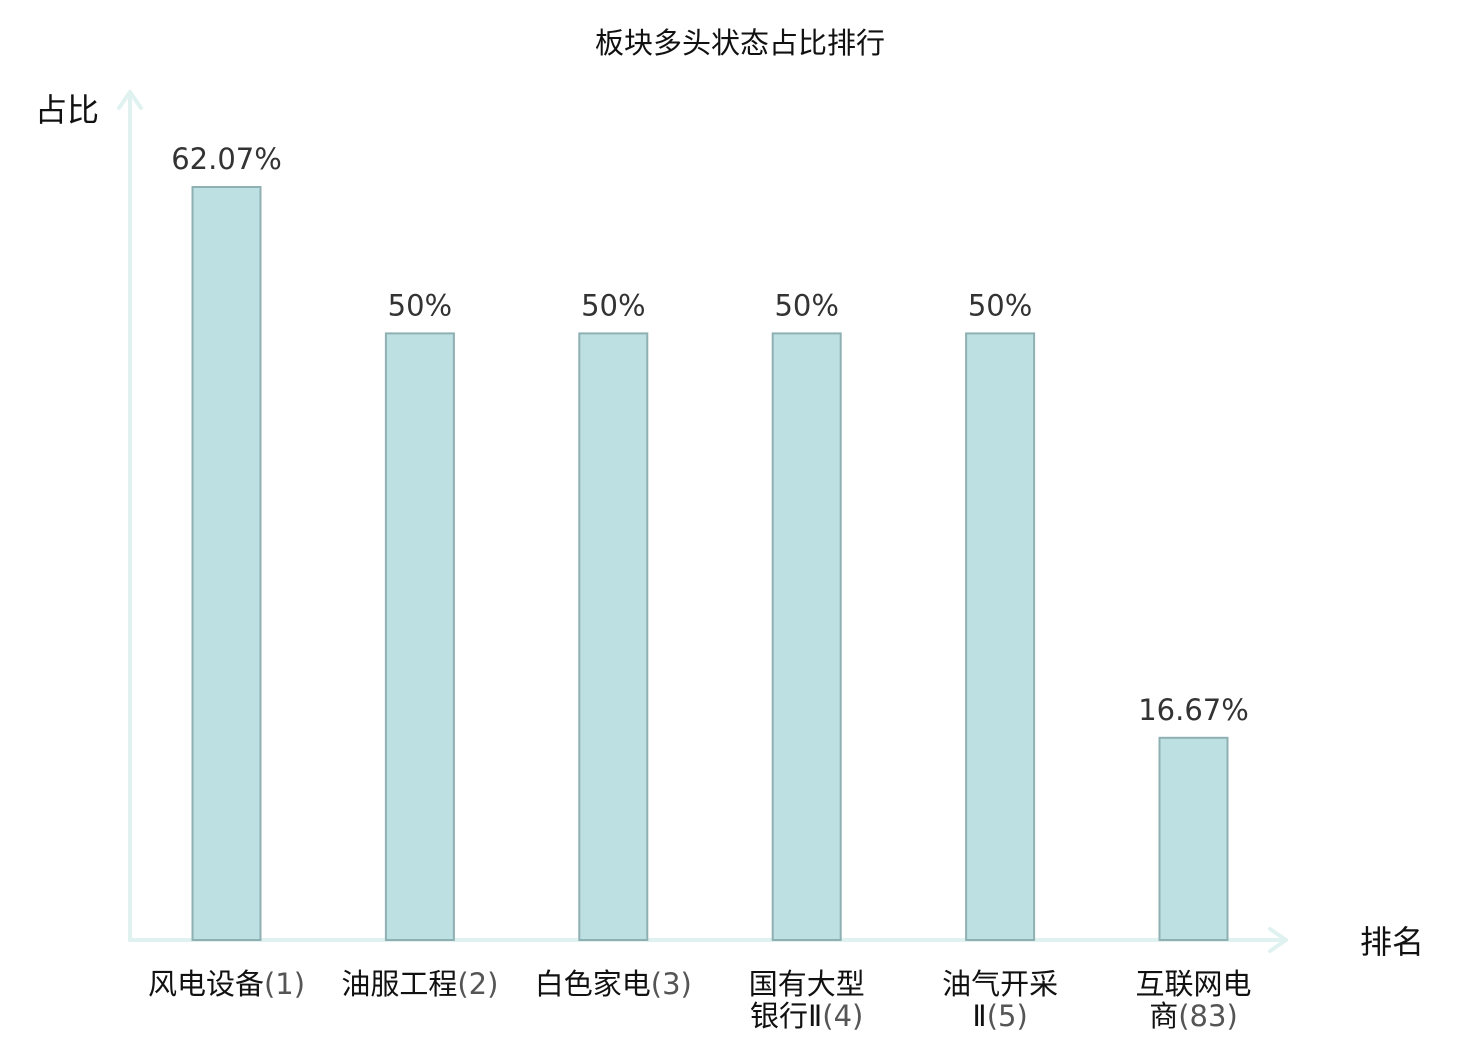  What do you see at coordinates (593, 984) in the screenshot?
I see `category-name: 白色家电` at bounding box center [593, 984].